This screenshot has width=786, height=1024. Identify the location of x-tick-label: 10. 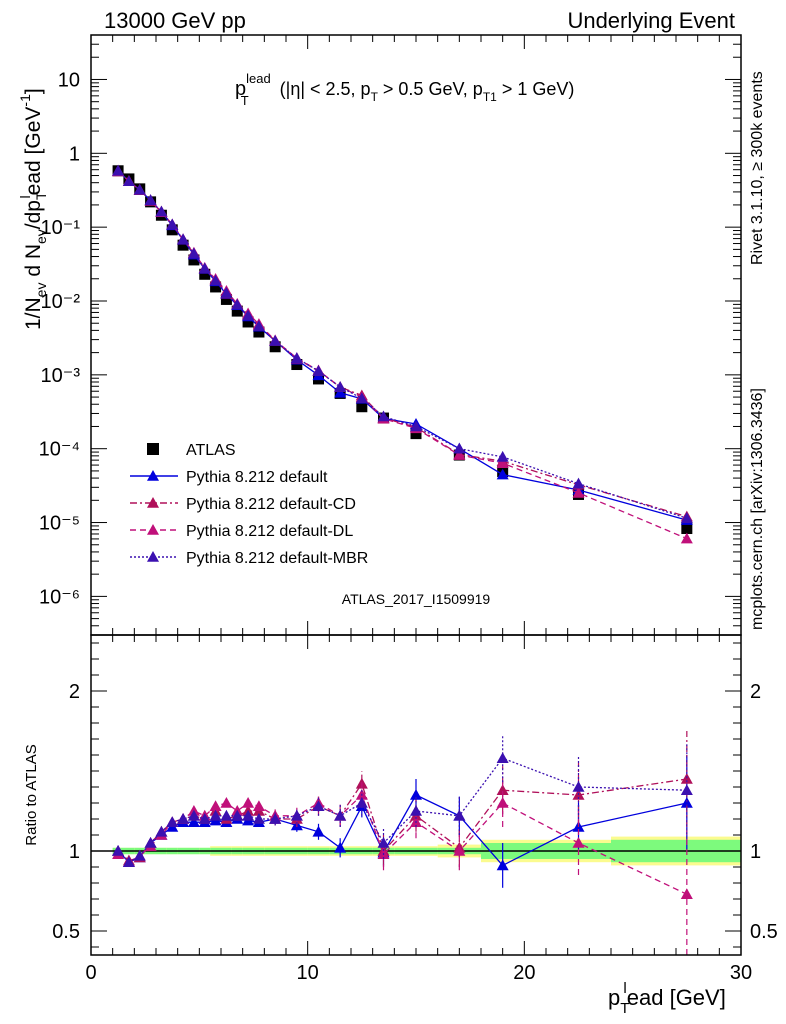
(308, 973).